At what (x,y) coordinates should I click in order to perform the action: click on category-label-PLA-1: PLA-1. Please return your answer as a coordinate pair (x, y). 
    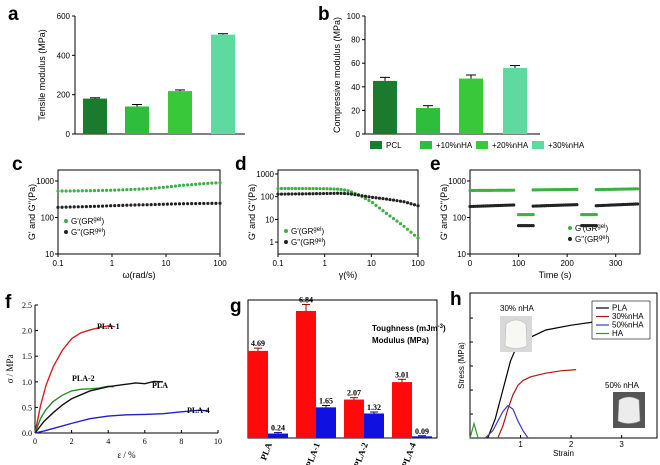
    Looking at the image, I should click on (313, 453).